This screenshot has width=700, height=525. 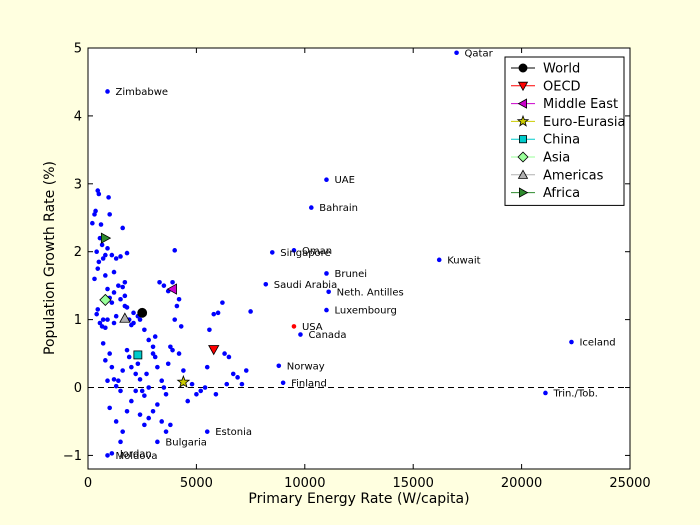 I want to click on legend-box, so click(x=564, y=131).